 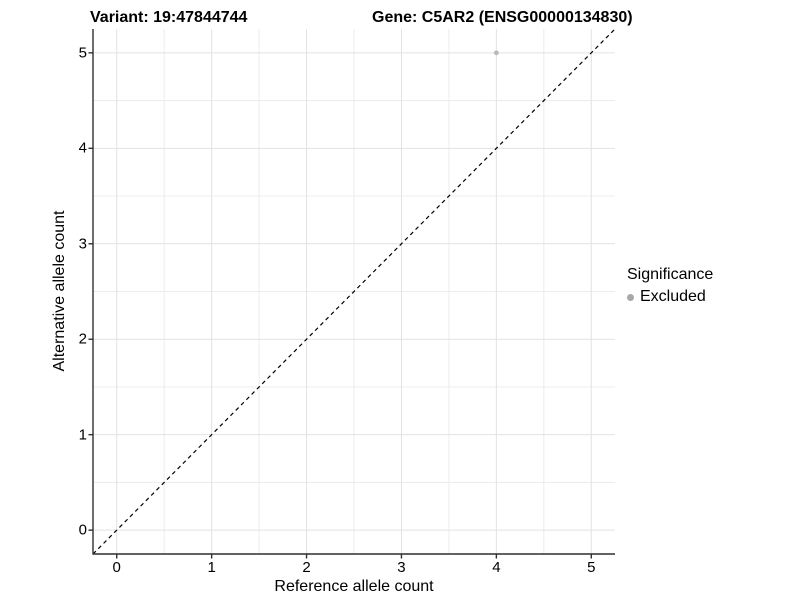 What do you see at coordinates (496, 567) in the screenshot?
I see `x-tick-label: 4` at bounding box center [496, 567].